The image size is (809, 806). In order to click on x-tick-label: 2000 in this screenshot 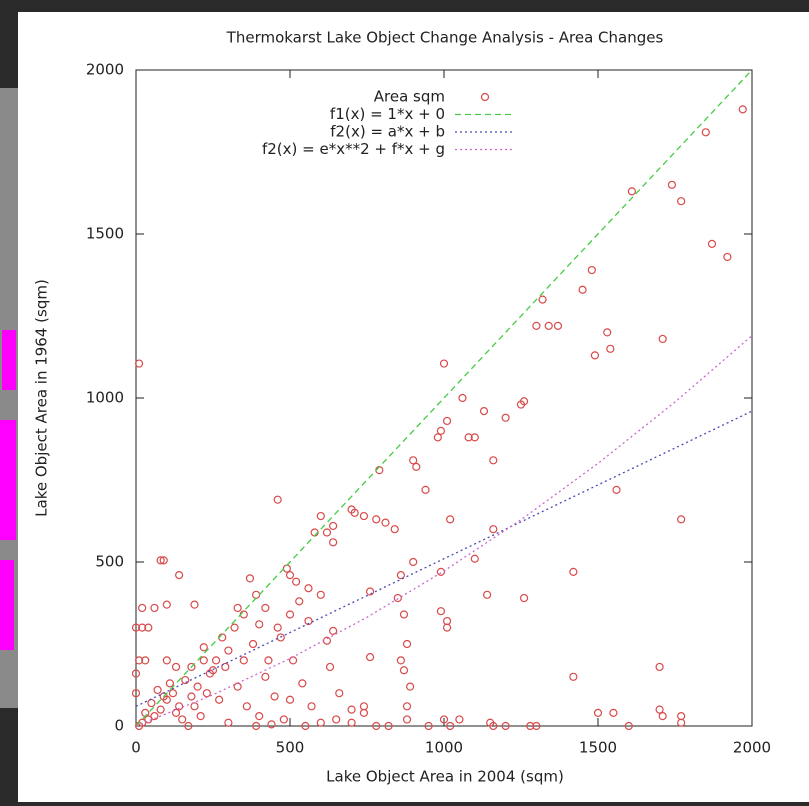, I will do `click(752, 748)`.